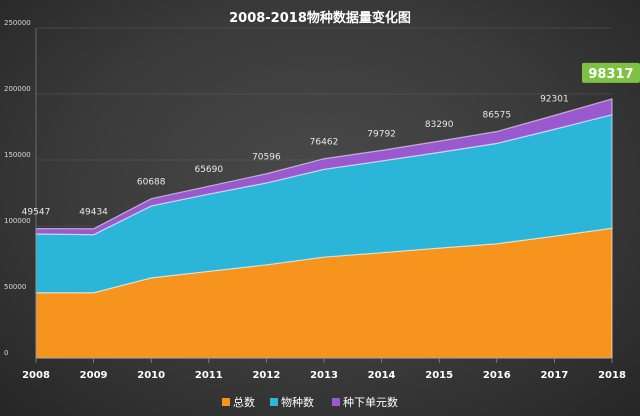 This screenshot has height=416, width=640. I want to click on y-tick-label: 0, so click(6, 353).